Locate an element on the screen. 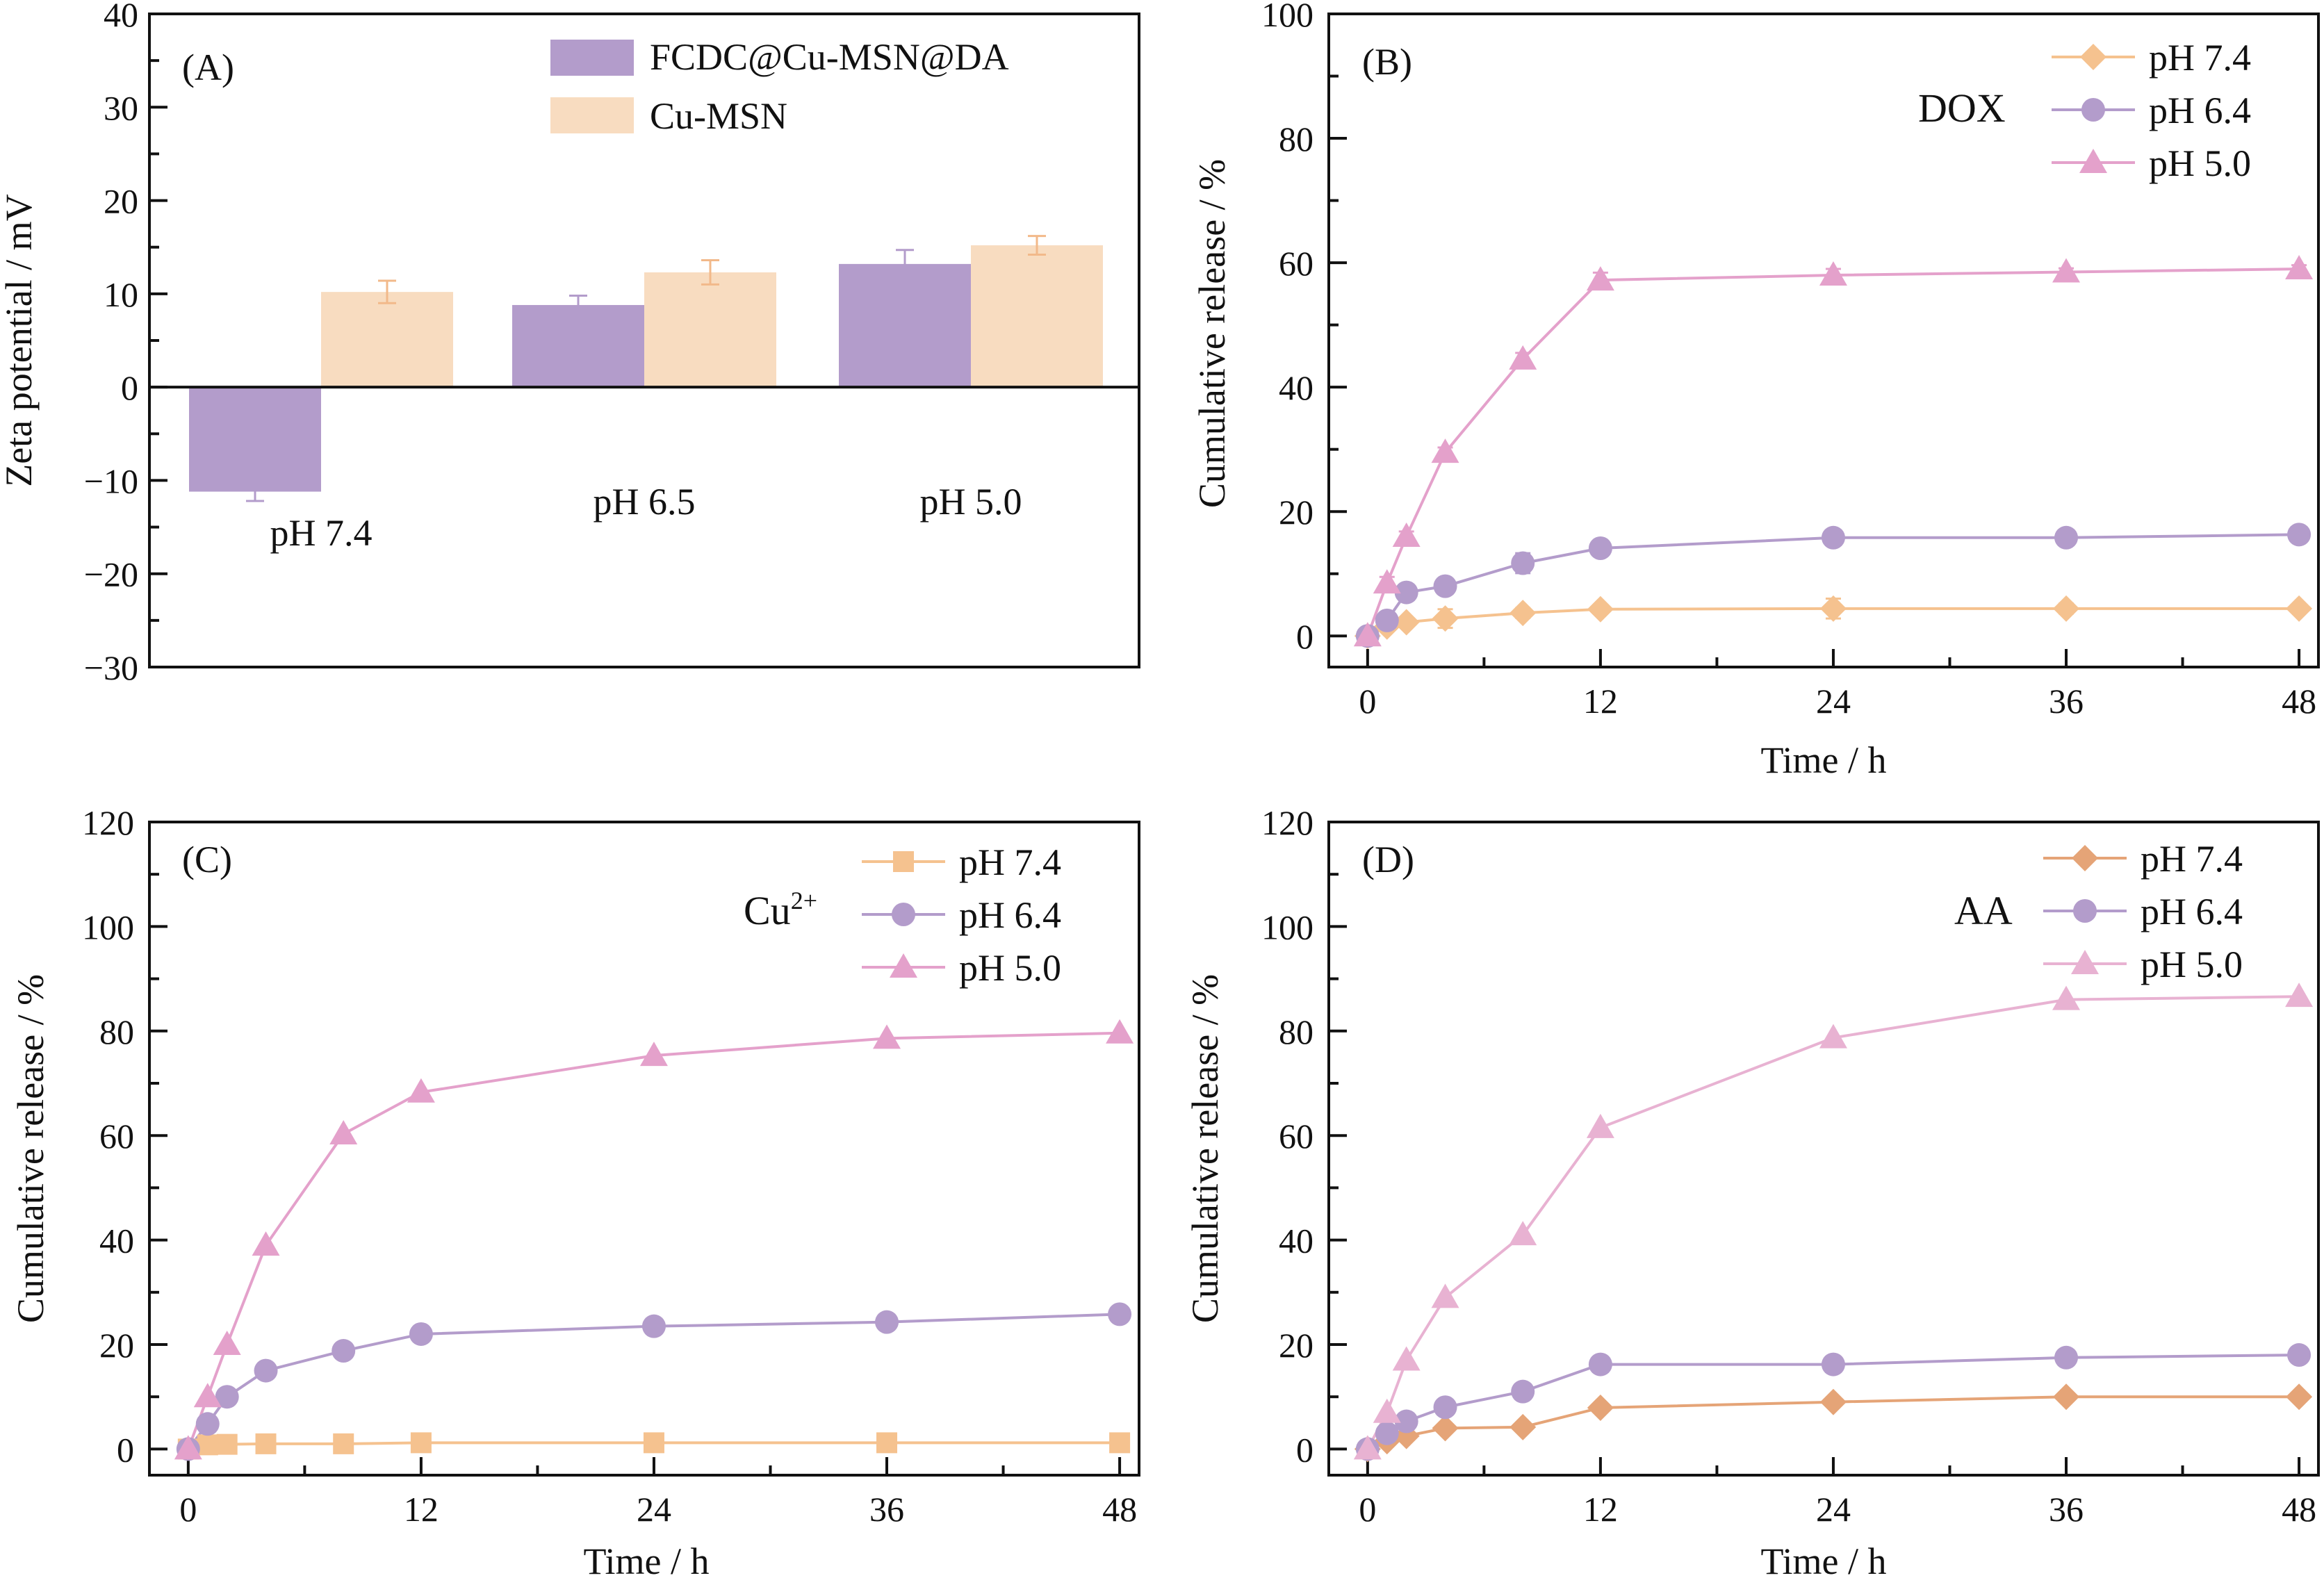  panel-a-y-tick-label: 20 is located at coordinates (121, 201).